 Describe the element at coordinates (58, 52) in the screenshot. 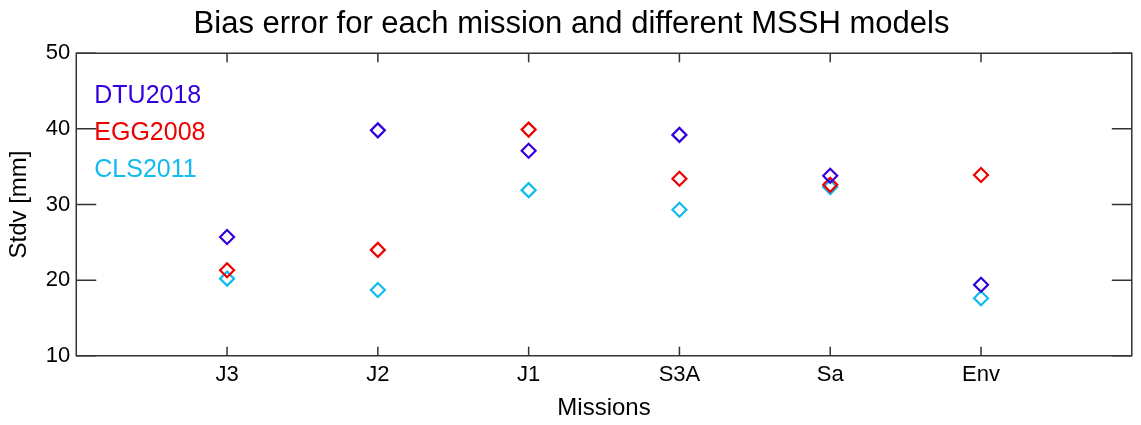

I see `y-tick-label: 50` at that location.